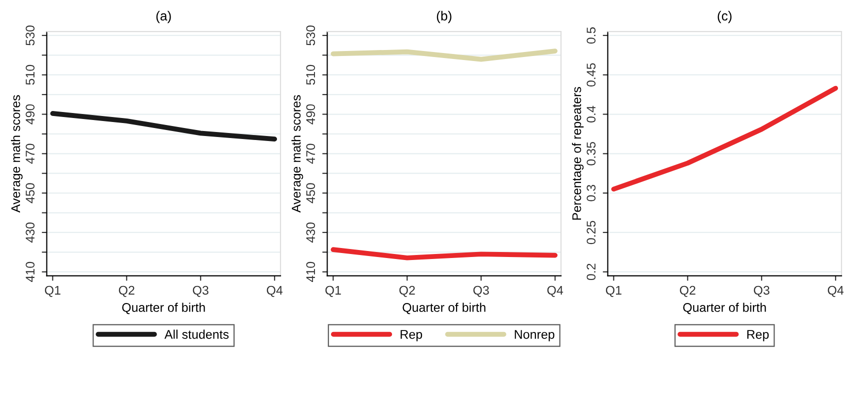  What do you see at coordinates (591, 75) in the screenshot?
I see `y-tick-label: 0.45` at bounding box center [591, 75].